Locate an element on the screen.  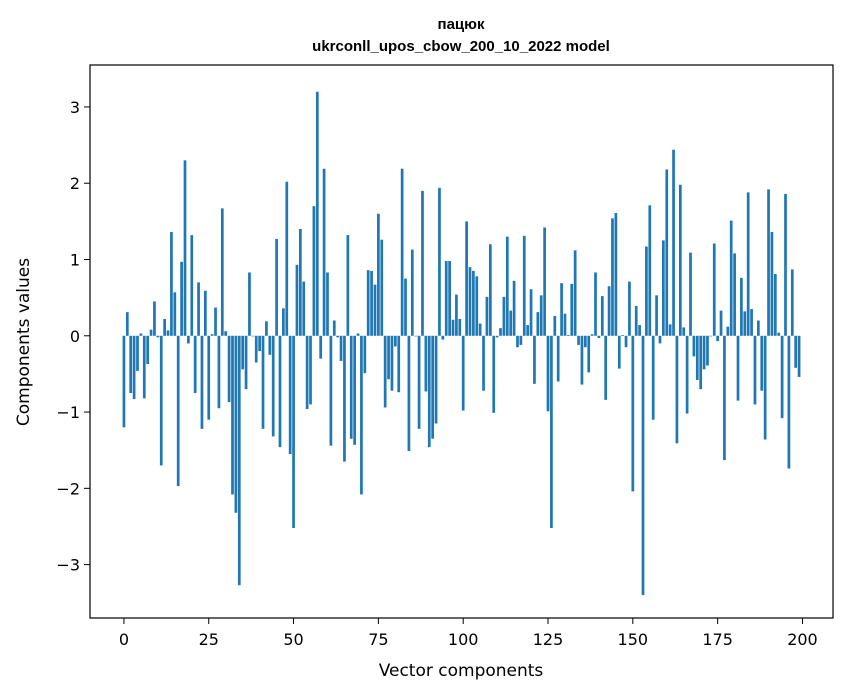
y-axis-label: Components values is located at coordinates (24, 342).